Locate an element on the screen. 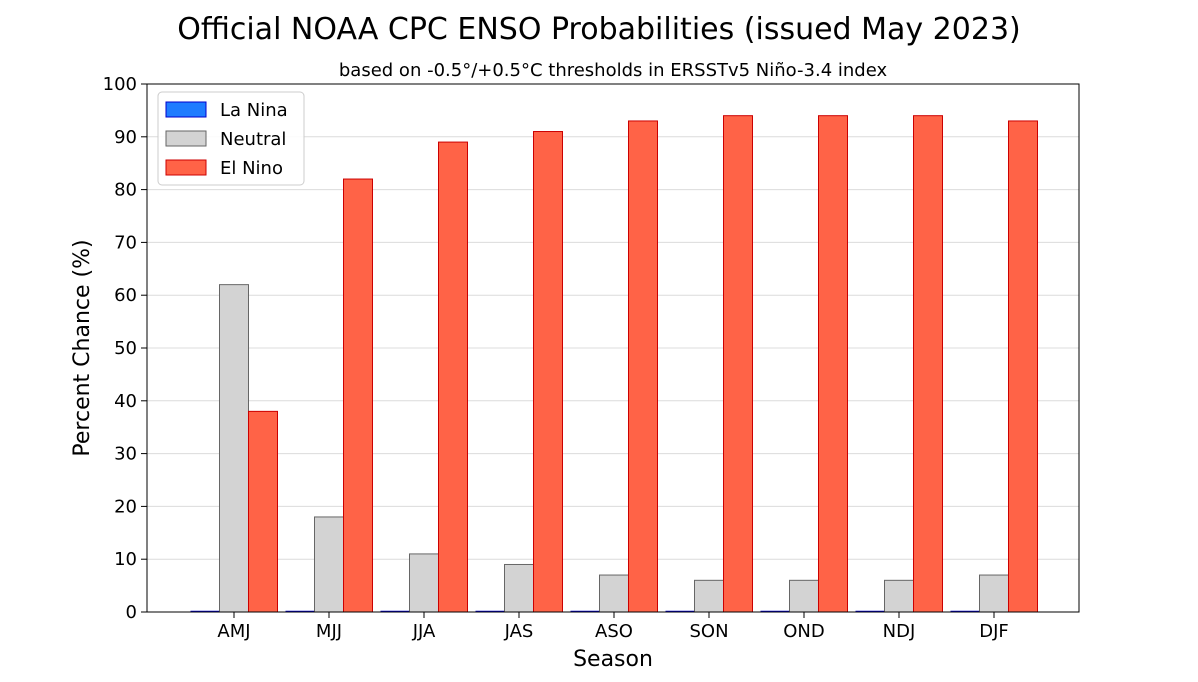 This screenshot has width=1198, height=682. x-tick-label-ond: OND is located at coordinates (804, 631).